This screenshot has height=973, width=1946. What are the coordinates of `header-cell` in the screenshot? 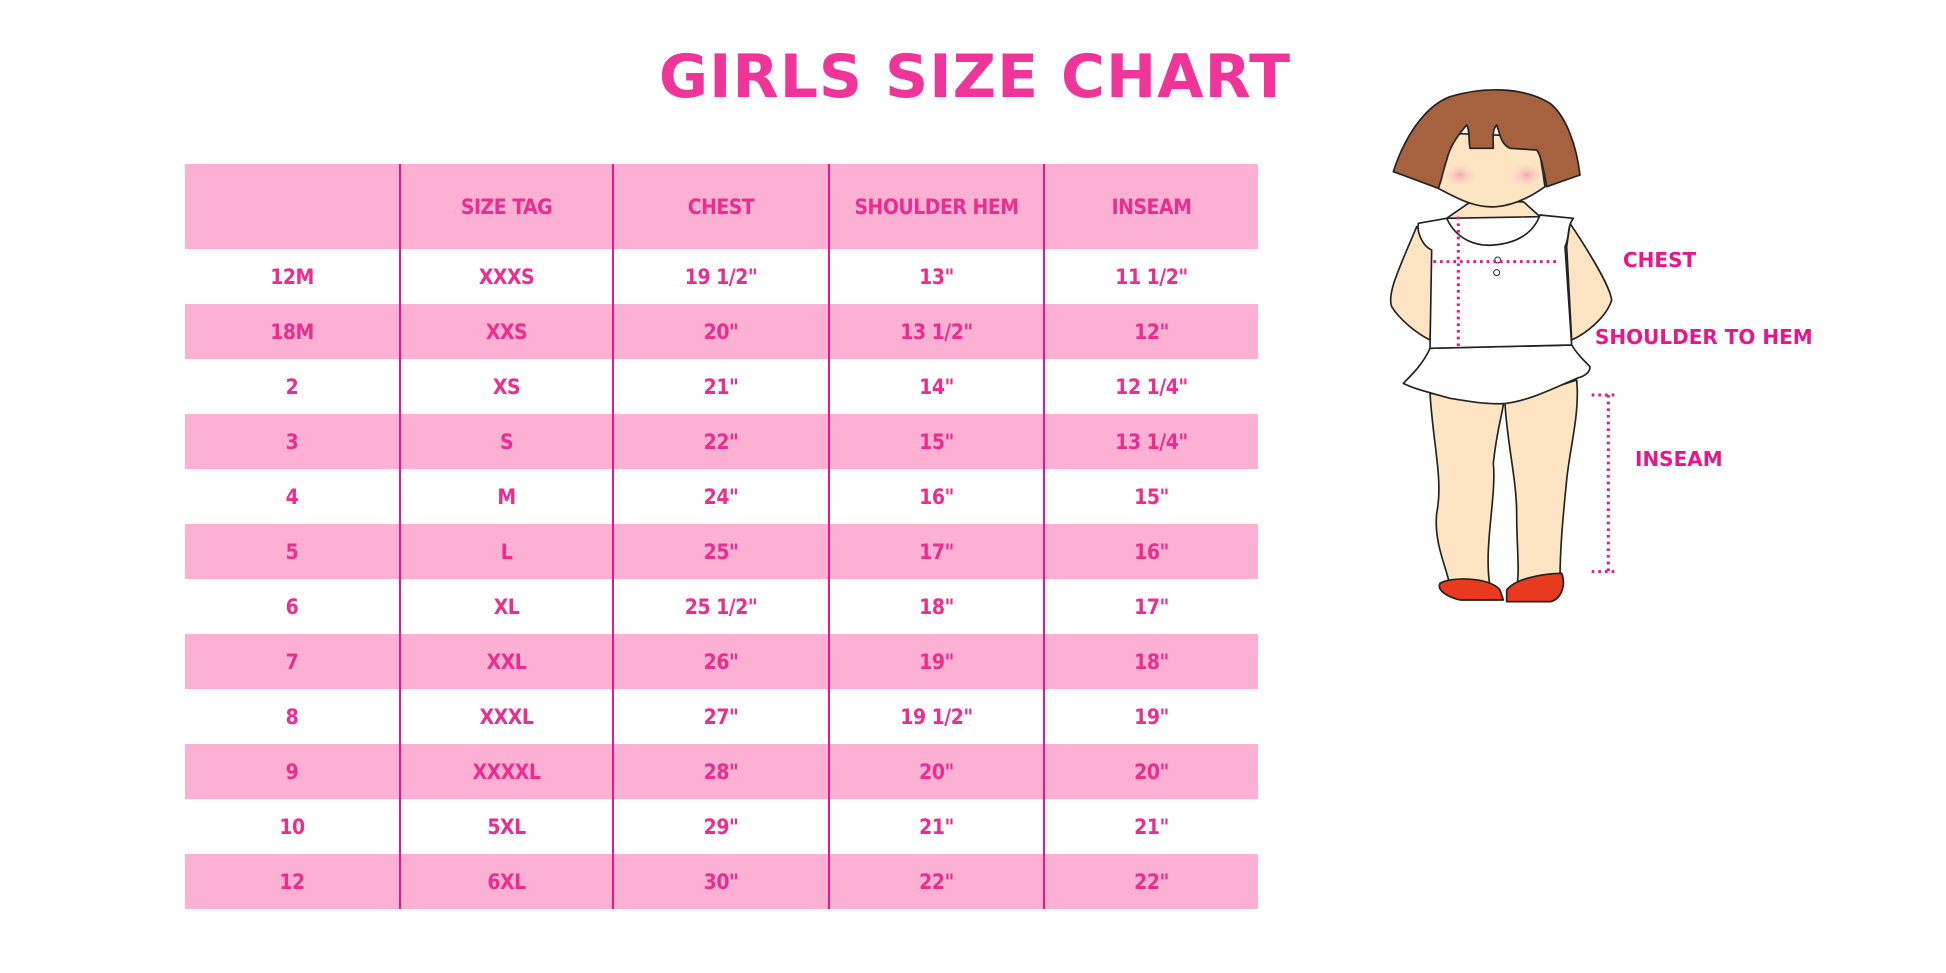 It's located at (292, 206).